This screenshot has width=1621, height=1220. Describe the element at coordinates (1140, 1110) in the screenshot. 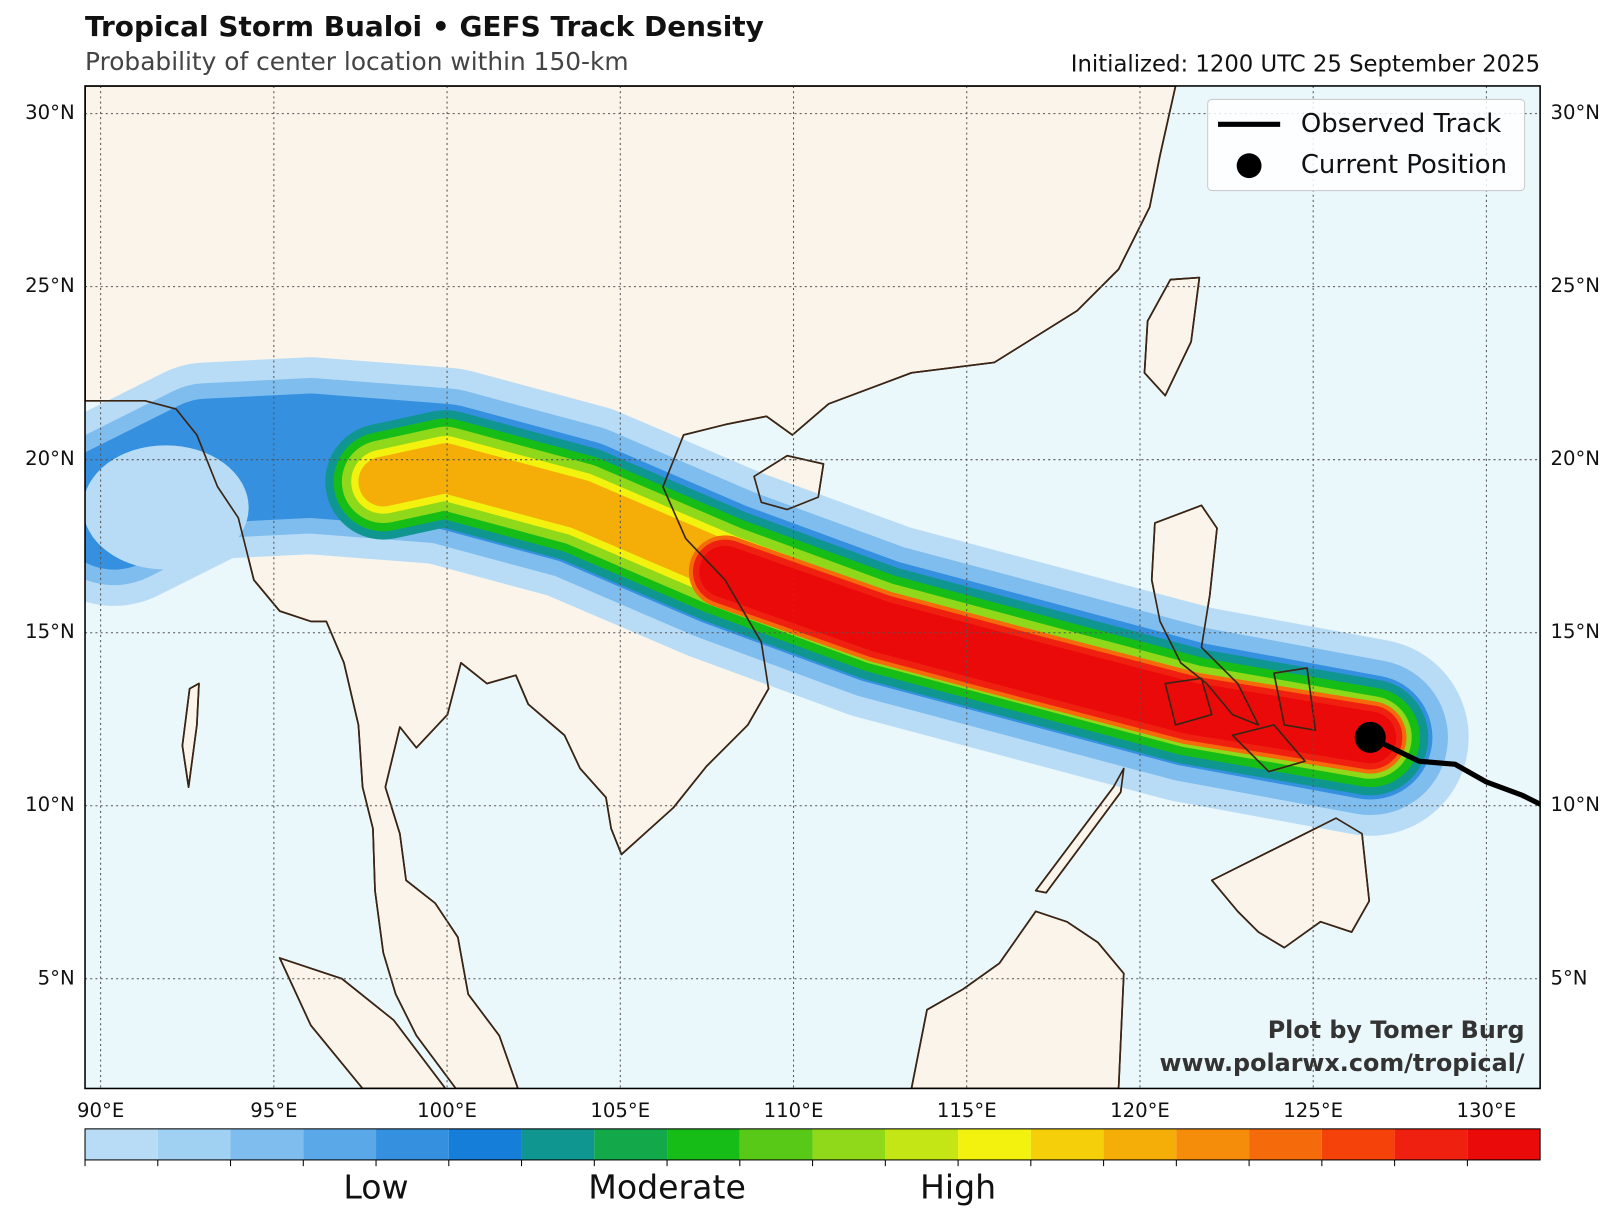

I see `lon-label: 120°E` at that location.